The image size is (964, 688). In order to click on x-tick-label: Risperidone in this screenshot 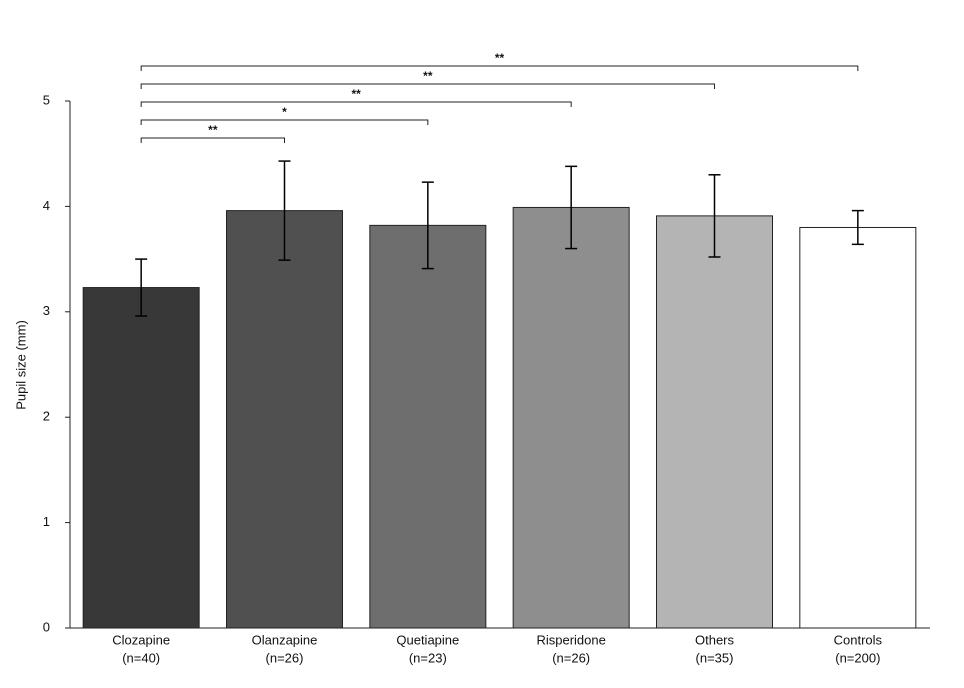, I will do `click(570, 639)`.